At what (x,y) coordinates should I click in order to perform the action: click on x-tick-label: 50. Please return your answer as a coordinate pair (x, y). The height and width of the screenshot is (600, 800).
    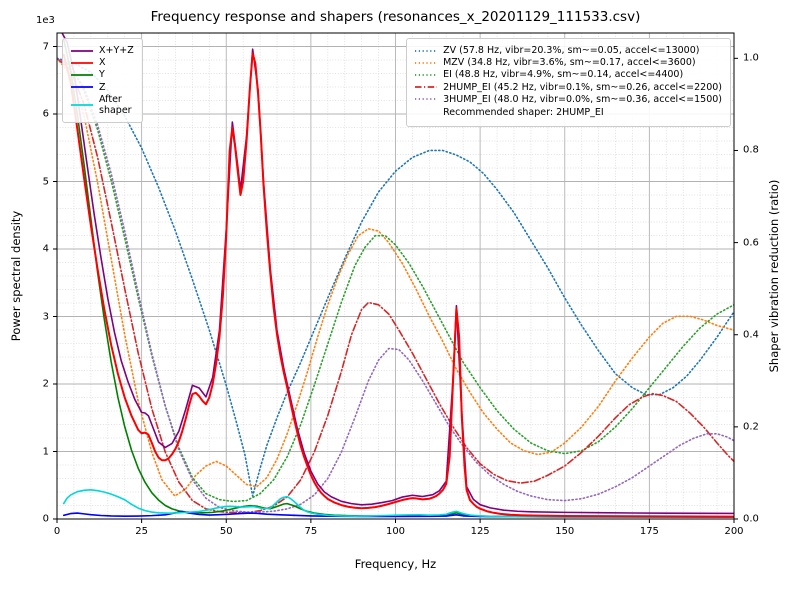
    Looking at the image, I should click on (226, 531).